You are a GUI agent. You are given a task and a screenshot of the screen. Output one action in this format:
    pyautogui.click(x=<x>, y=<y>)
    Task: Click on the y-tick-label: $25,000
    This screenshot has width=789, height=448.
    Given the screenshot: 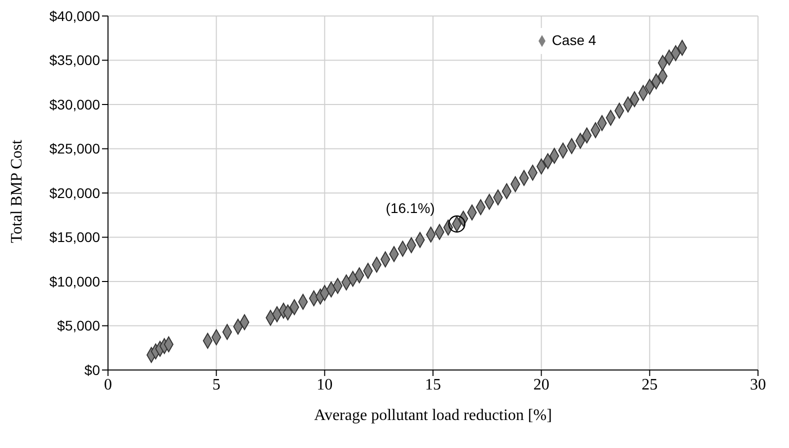 What is the action you would take?
    pyautogui.click(x=74, y=148)
    